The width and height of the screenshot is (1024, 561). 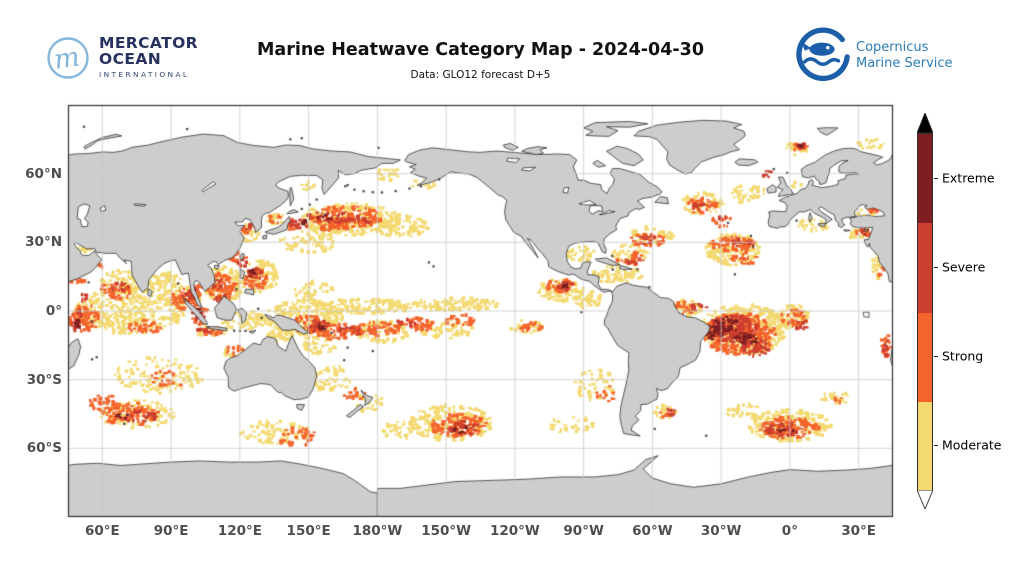 What do you see at coordinates (964, 267) in the screenshot?
I see `colorbar-label-severe: Severe` at bounding box center [964, 267].